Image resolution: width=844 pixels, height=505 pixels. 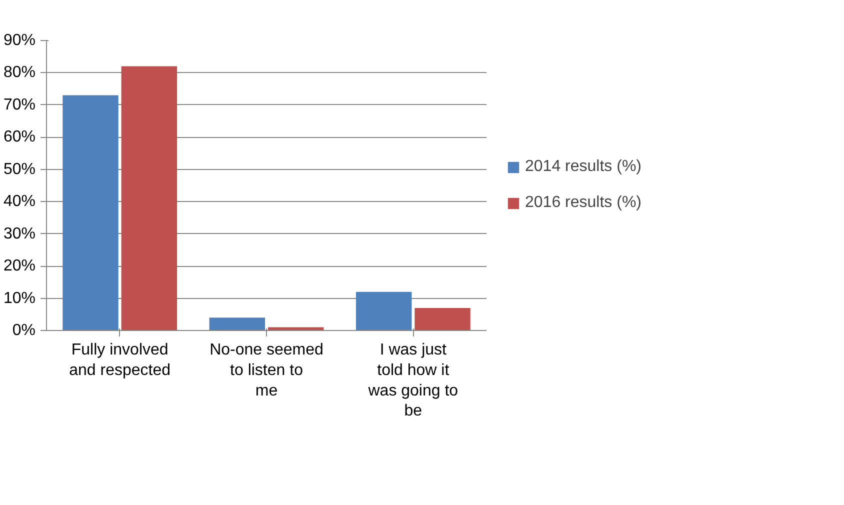 I want to click on x-tick-label: I was just told how it was going to be, so click(x=412, y=381).